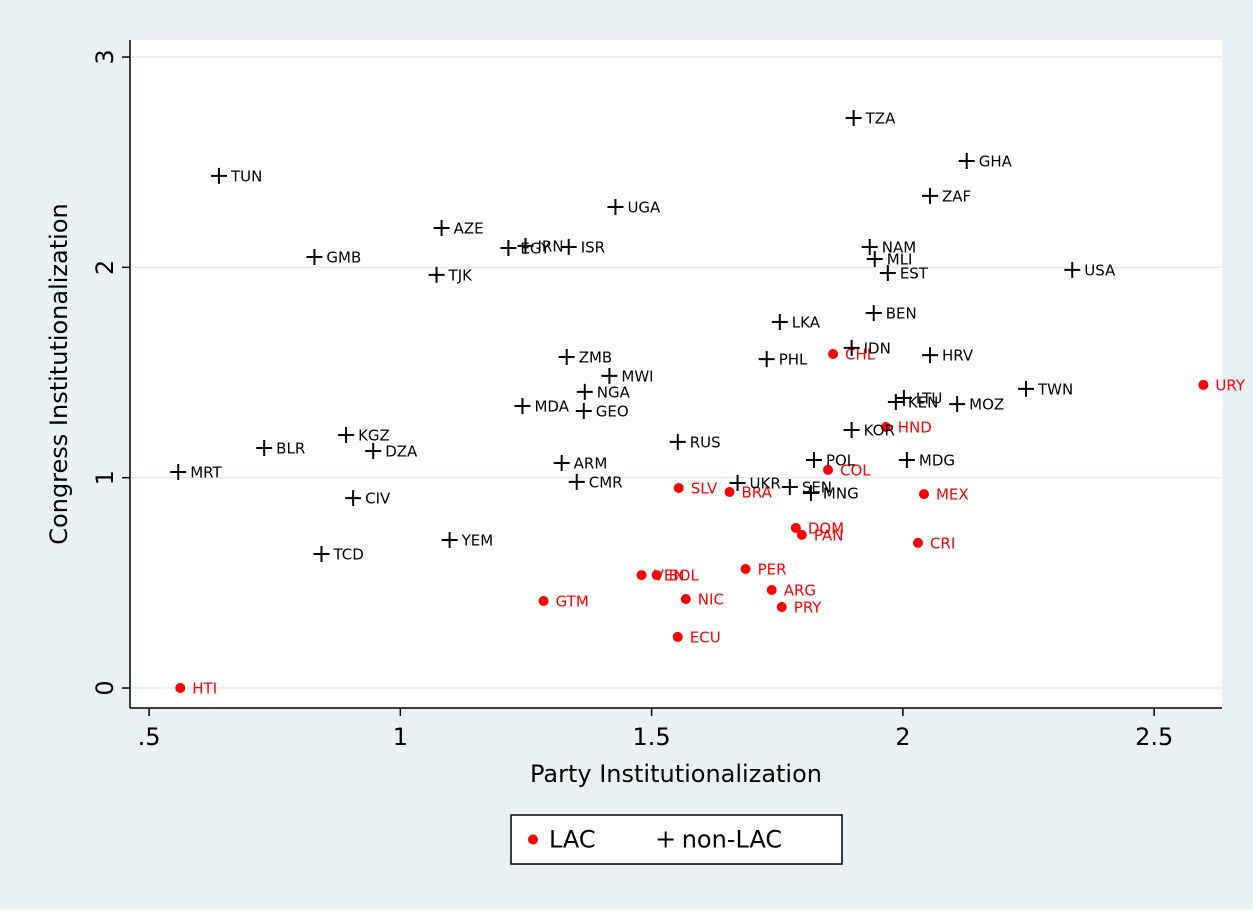 The width and height of the screenshot is (1253, 913). Describe the element at coordinates (841, 461) in the screenshot. I see `point-label: POL` at that location.